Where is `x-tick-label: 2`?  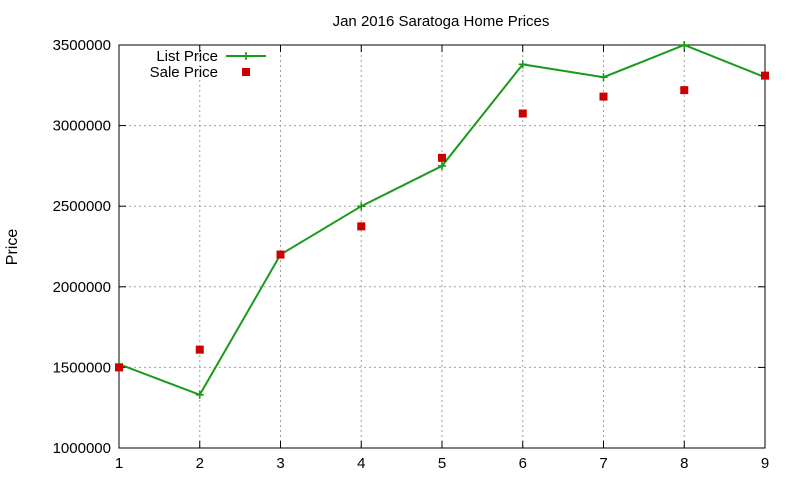
x-tick-label: 2 is located at coordinates (200, 463).